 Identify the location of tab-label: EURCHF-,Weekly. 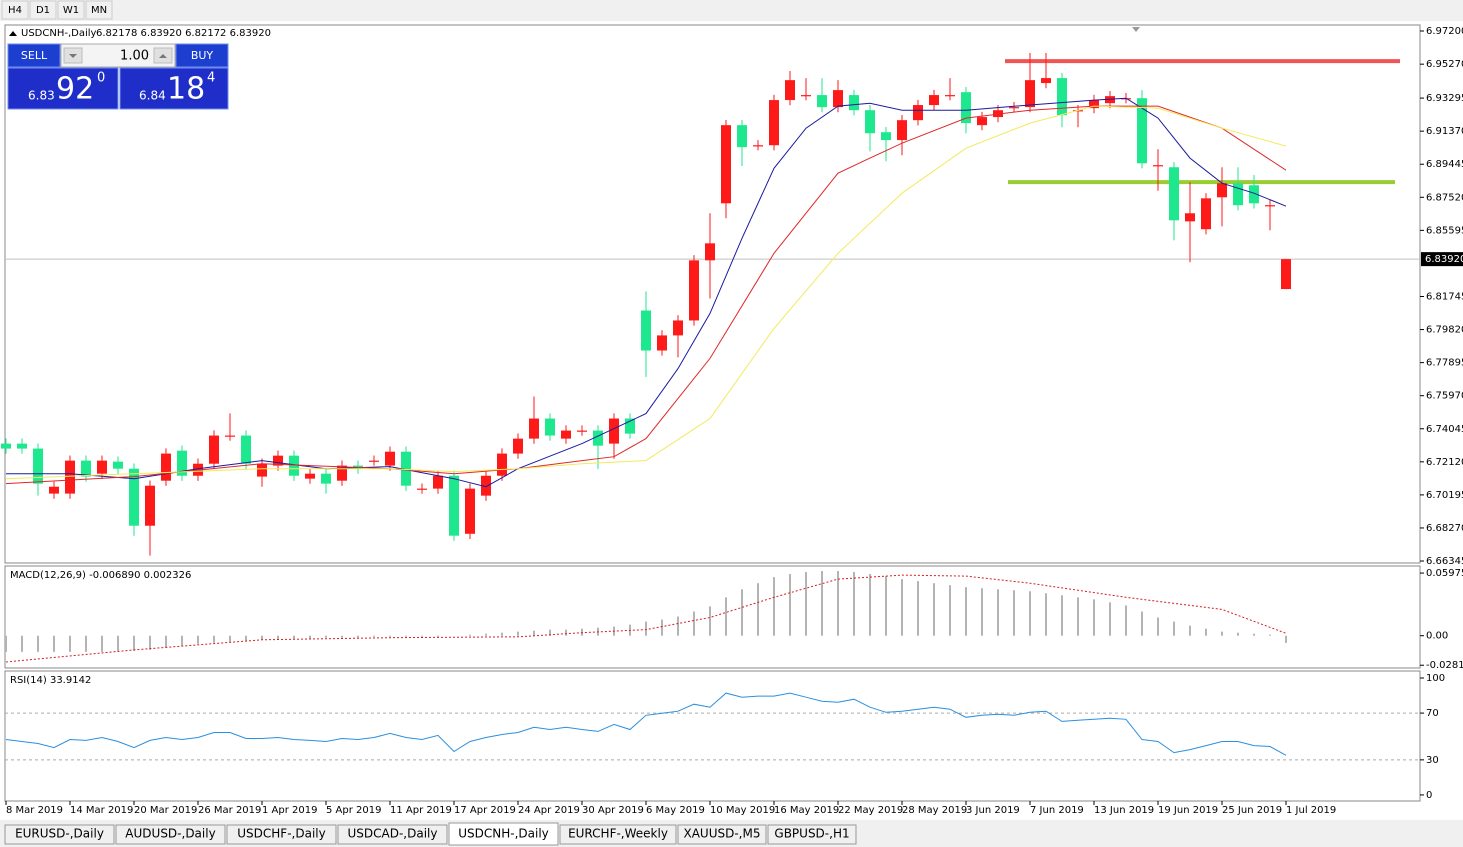
(618, 834).